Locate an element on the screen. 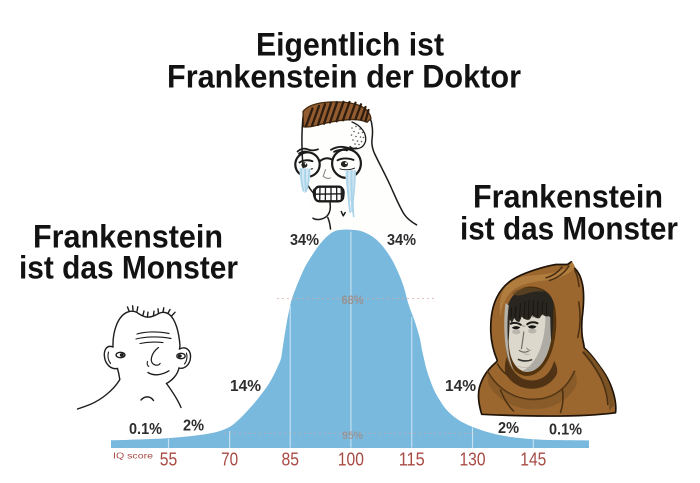  svg-text: 68% is located at coordinates (353, 301).